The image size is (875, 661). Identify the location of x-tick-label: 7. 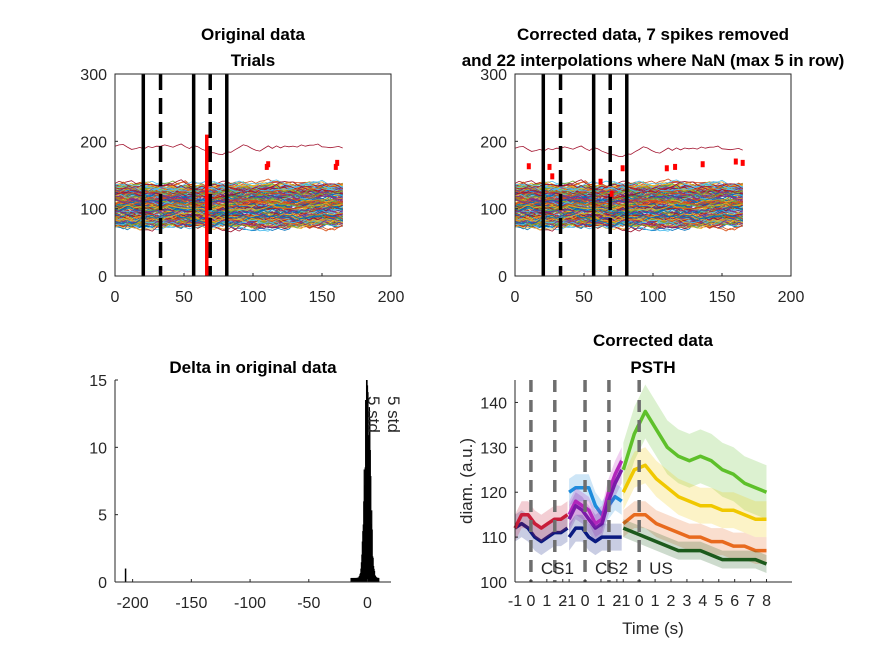
(750, 601).